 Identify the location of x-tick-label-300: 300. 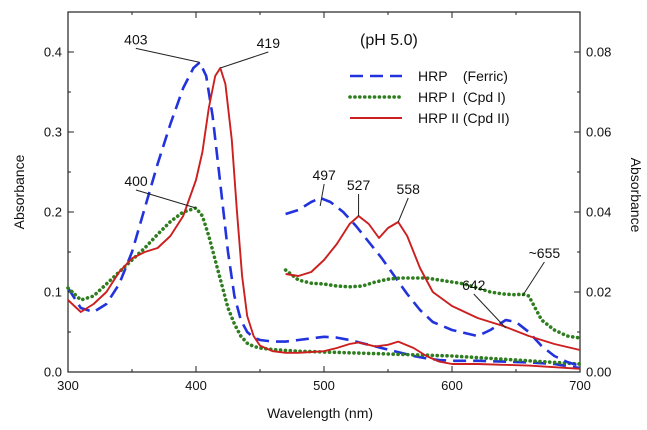
(68, 385).